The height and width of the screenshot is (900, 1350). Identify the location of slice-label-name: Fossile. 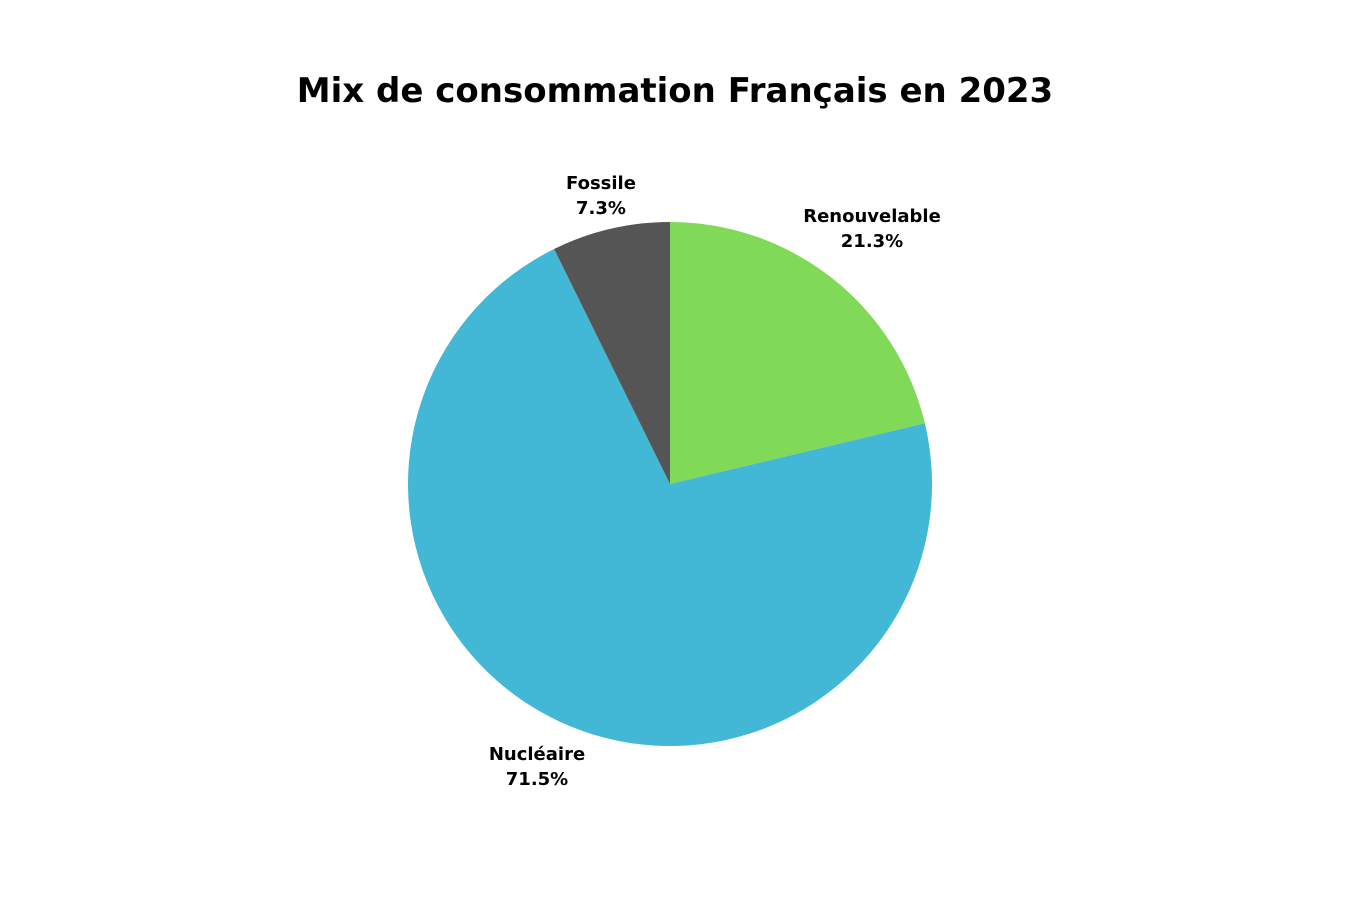
(601, 183).